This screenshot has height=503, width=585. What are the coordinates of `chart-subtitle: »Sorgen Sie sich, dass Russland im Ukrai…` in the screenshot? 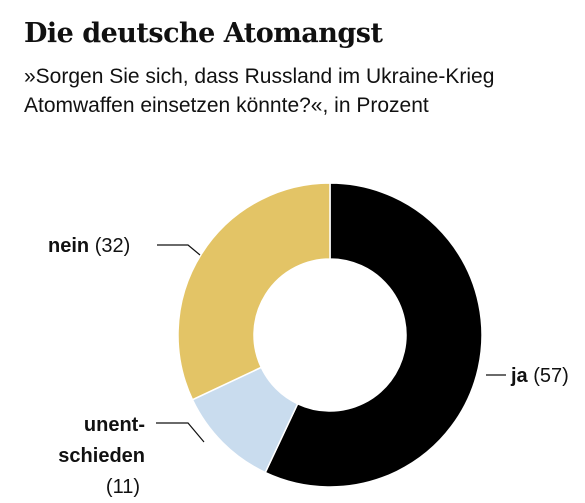 It's located at (259, 91).